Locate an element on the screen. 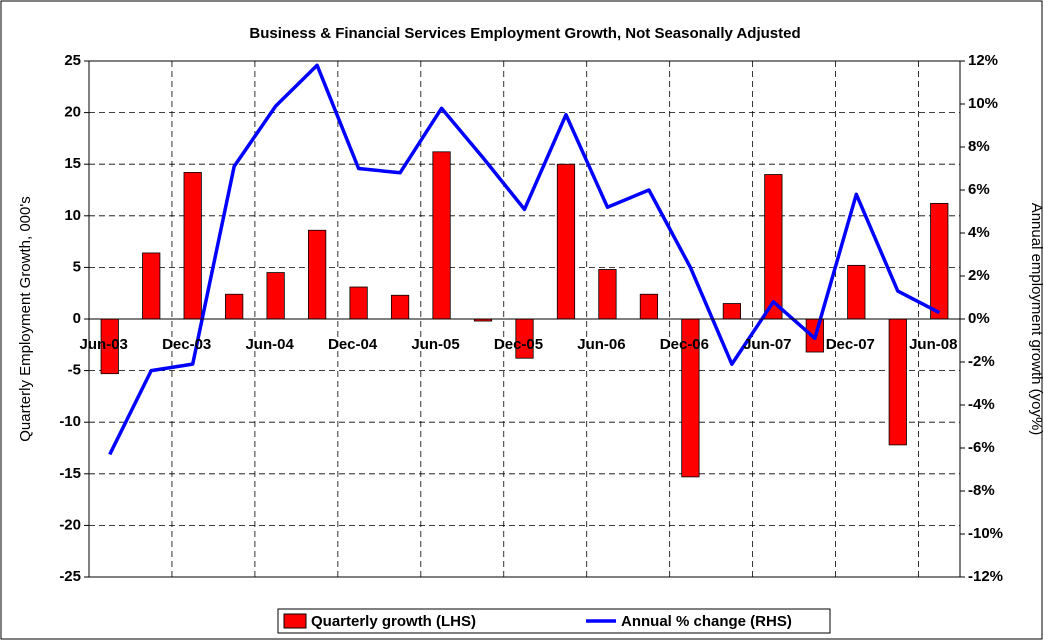  y2-tick-label: 12% is located at coordinates (983, 60).